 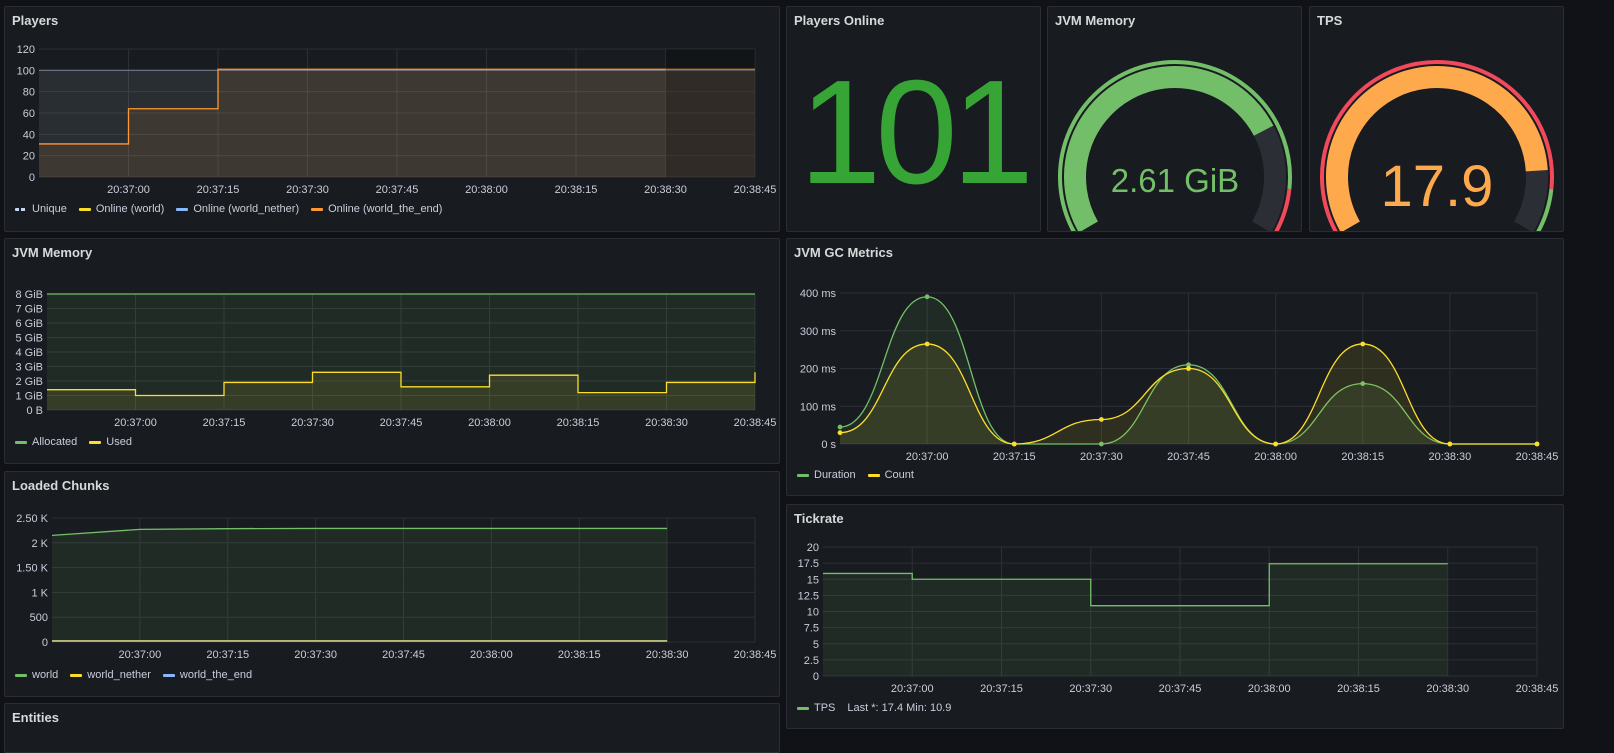 I want to click on tps-gauge: 17.9, so click(x=1437, y=145).